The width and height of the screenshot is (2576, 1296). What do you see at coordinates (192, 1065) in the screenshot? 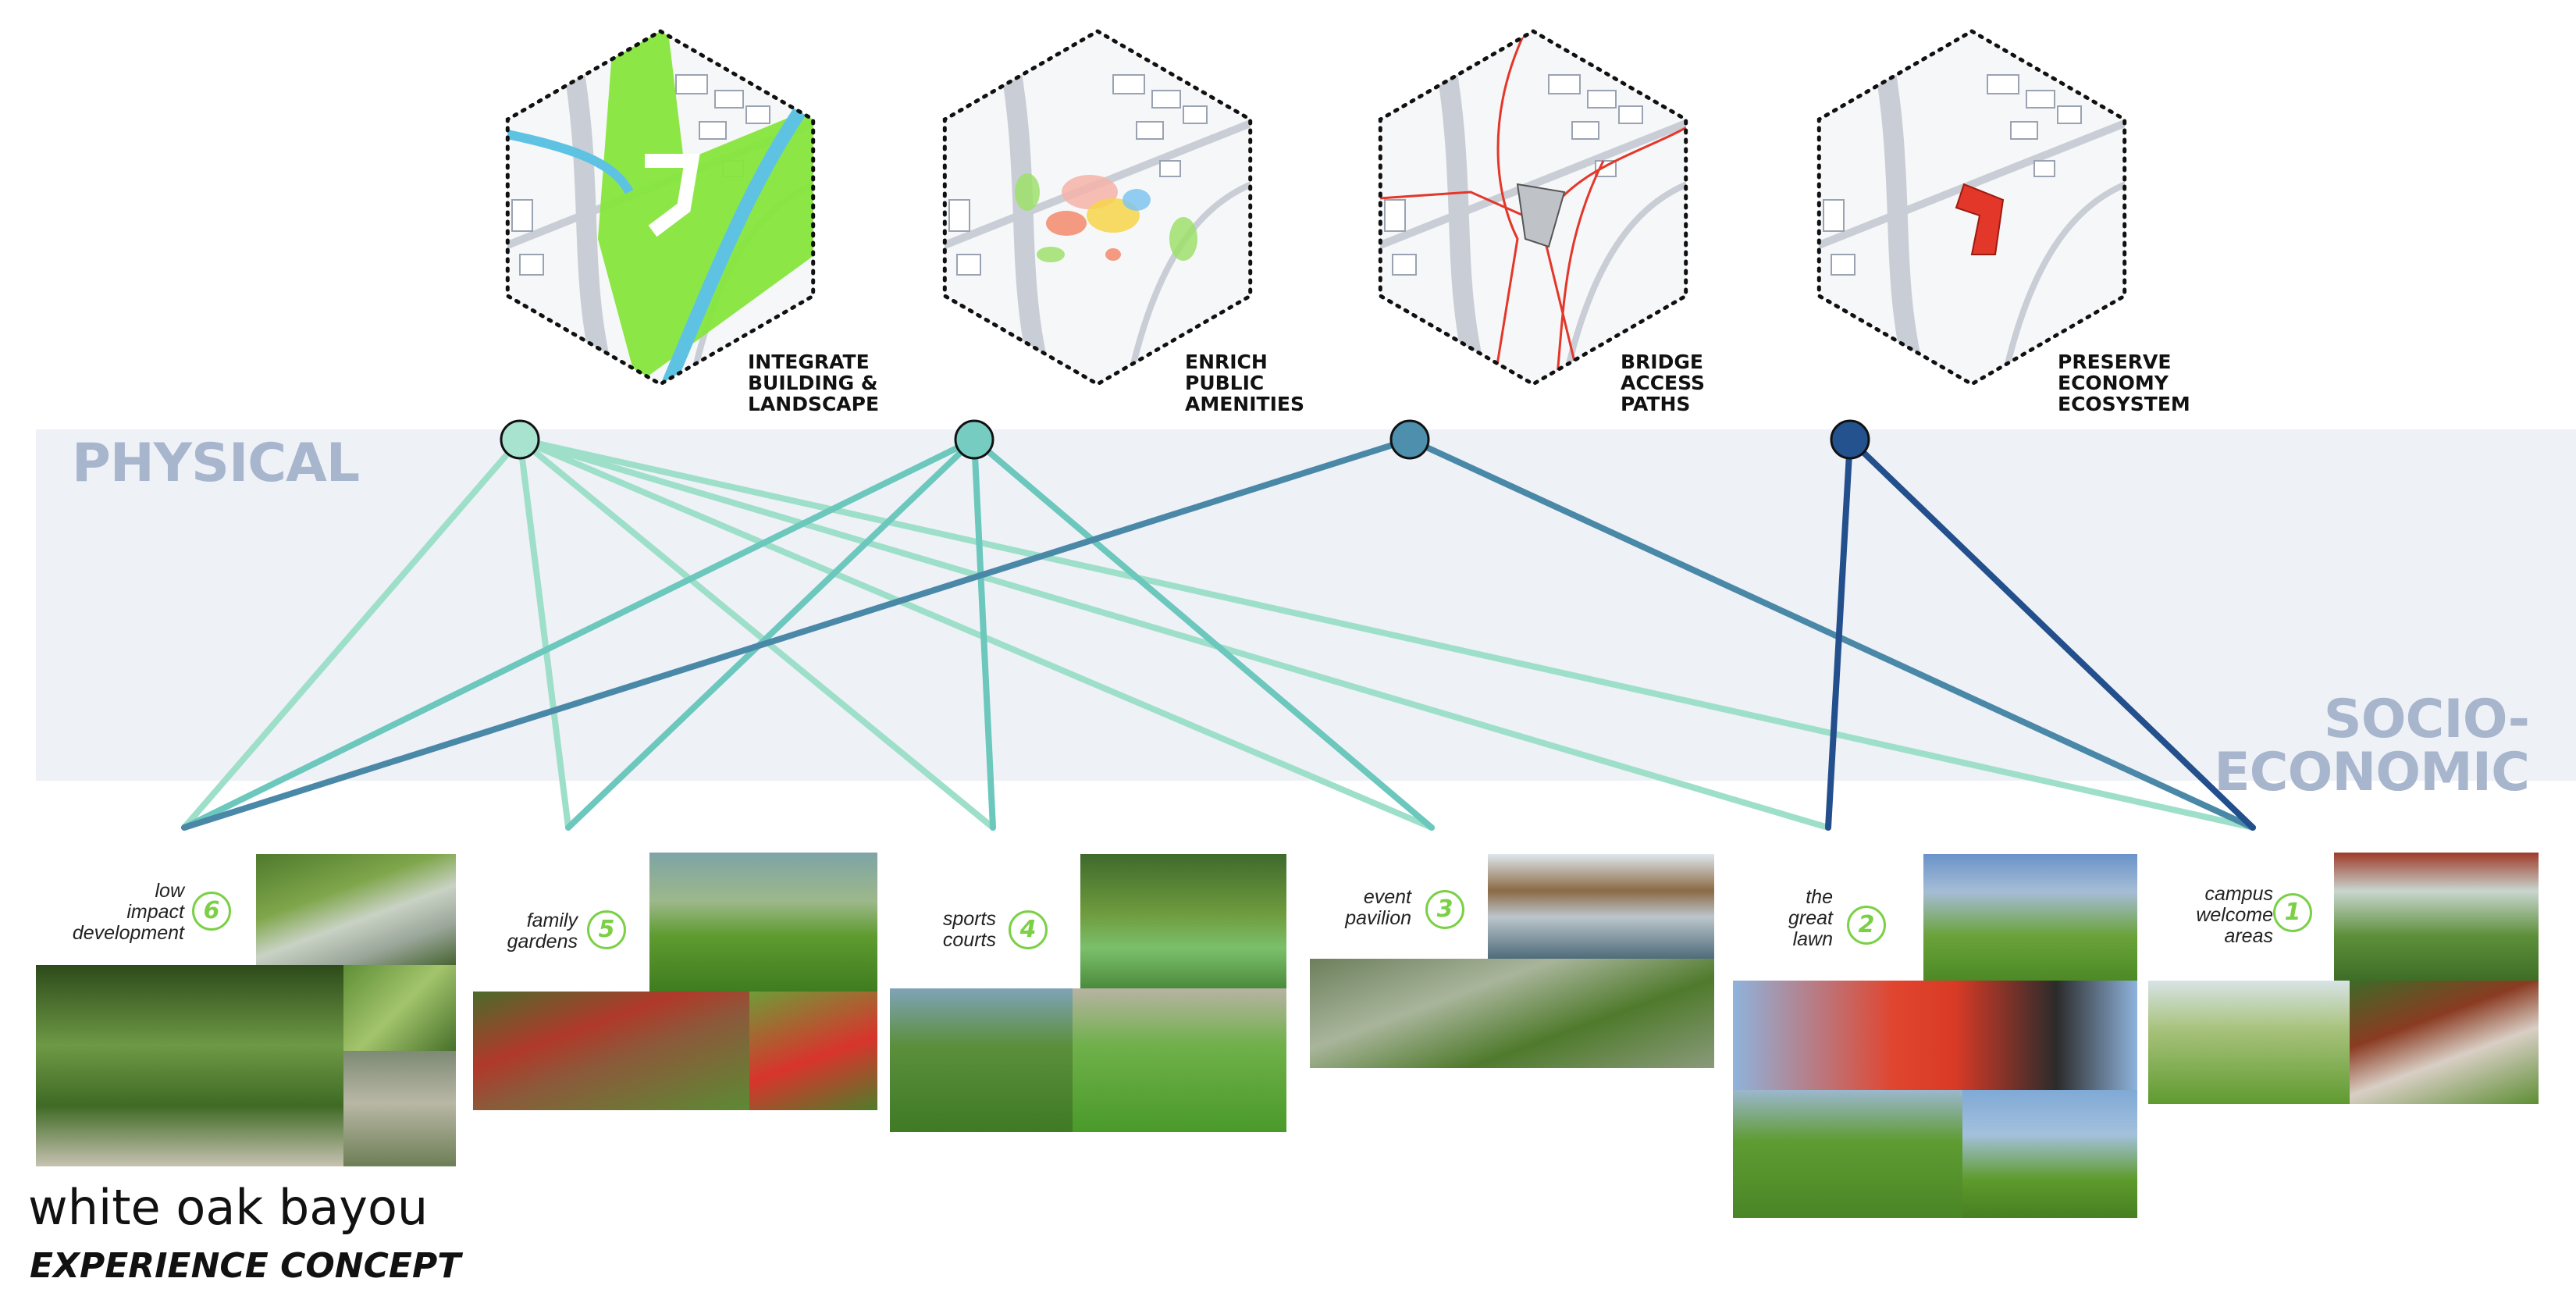
I see `photo-bamboo-garden` at bounding box center [192, 1065].